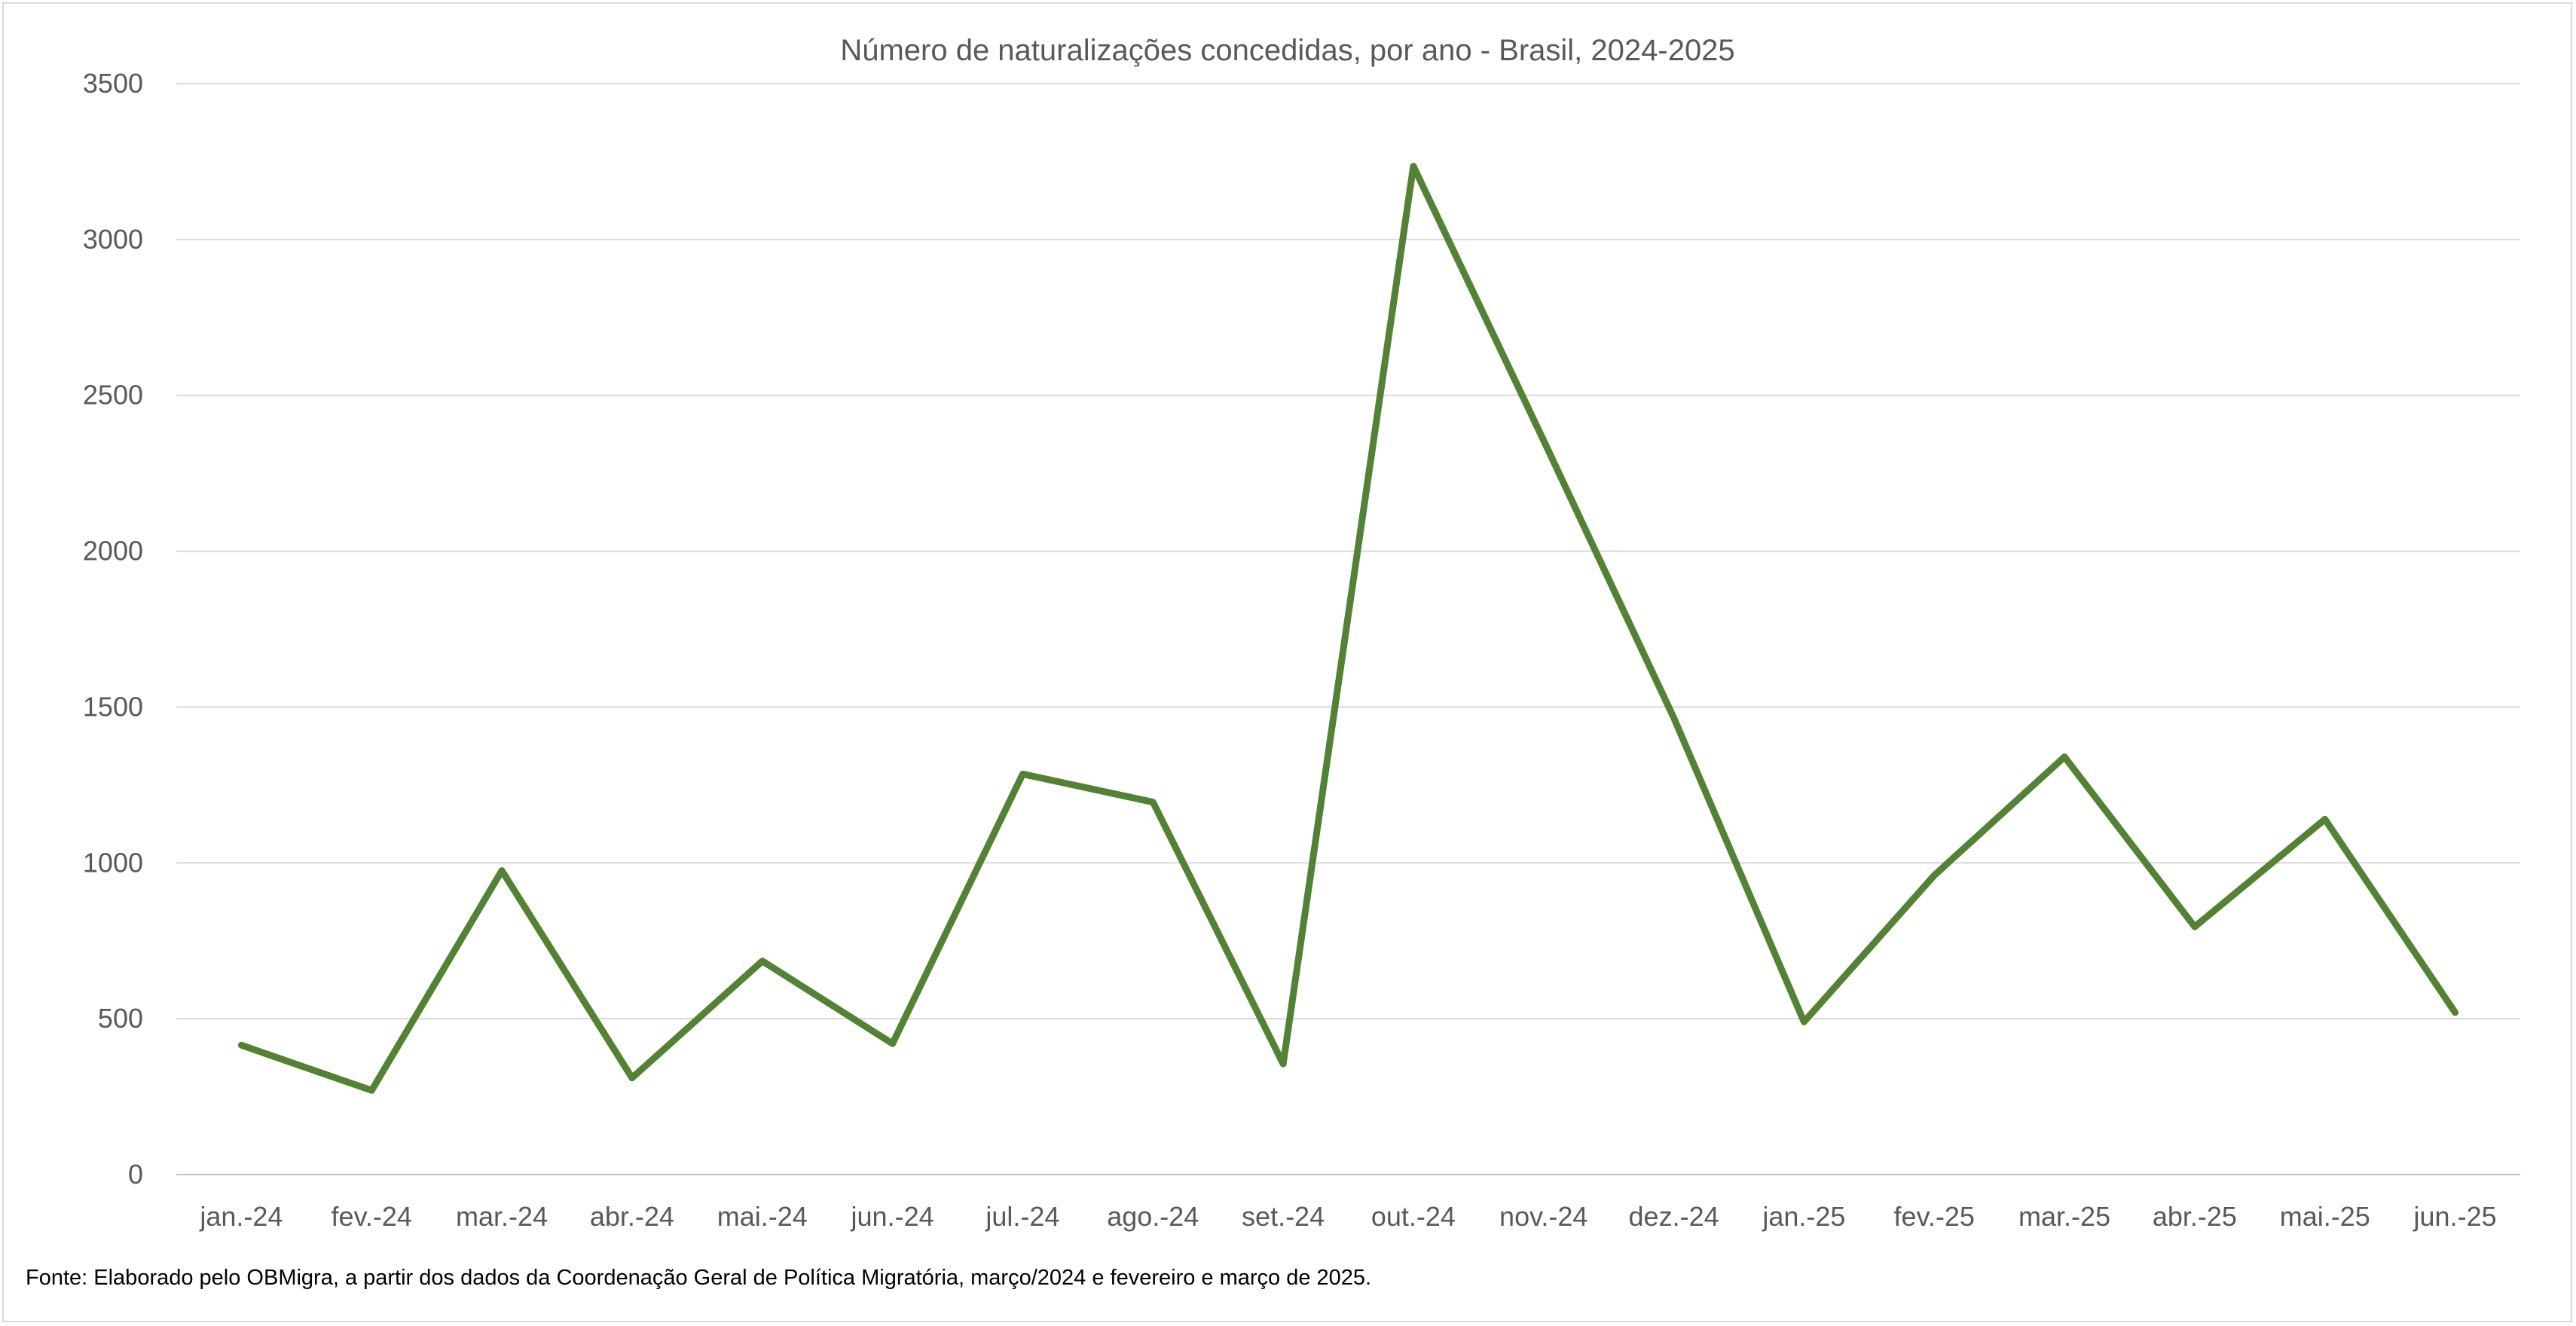 Image resolution: width=2576 pixels, height=1326 pixels. What do you see at coordinates (1413, 1216) in the screenshot?
I see `x-tick-label: out.-24` at bounding box center [1413, 1216].